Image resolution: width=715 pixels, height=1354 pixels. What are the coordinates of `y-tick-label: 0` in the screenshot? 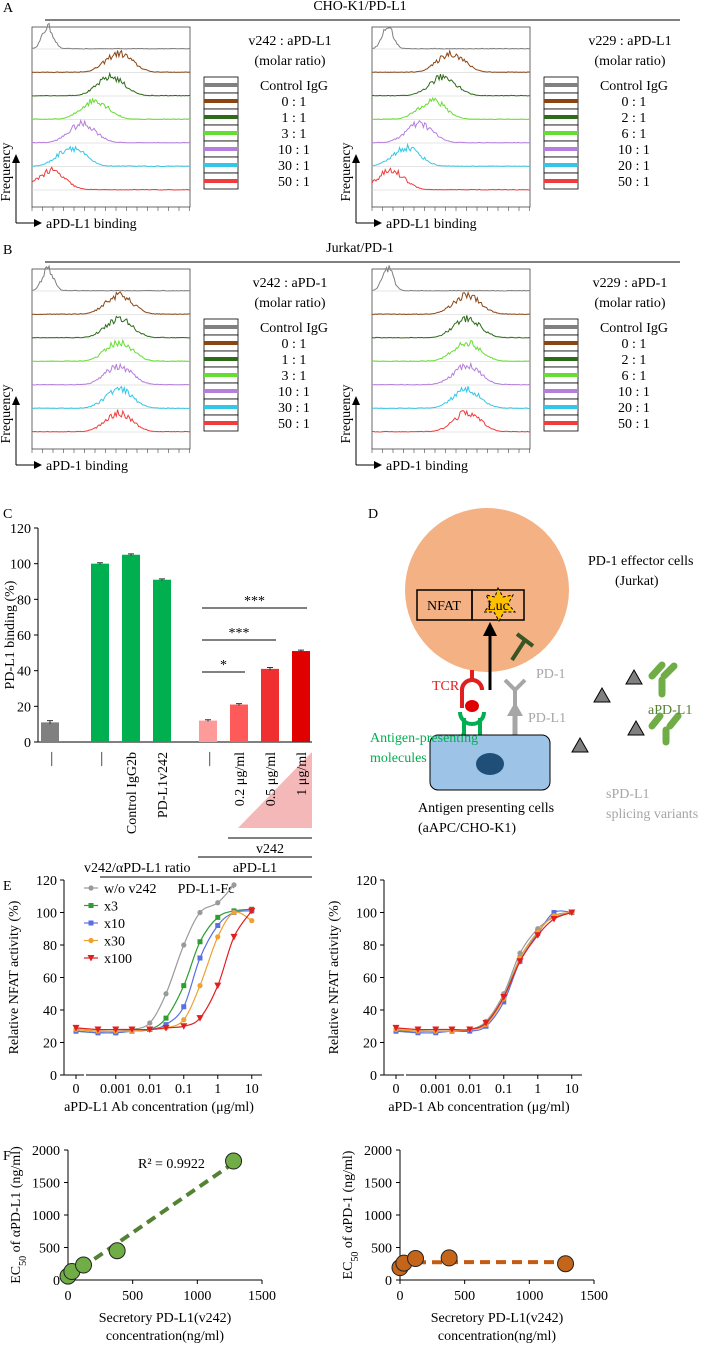 It's located at (373, 1076).